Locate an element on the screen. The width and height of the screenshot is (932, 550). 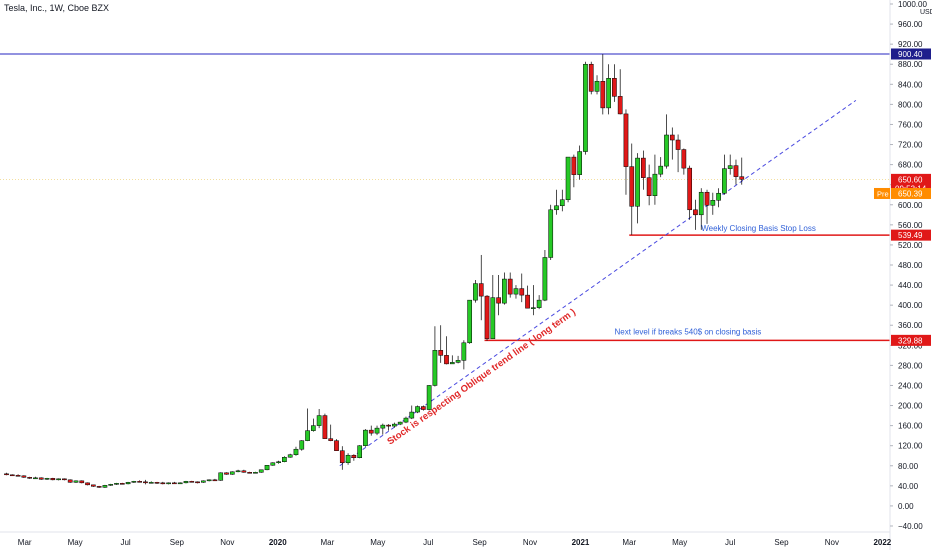
level-layer is located at coordinates (687, 288).